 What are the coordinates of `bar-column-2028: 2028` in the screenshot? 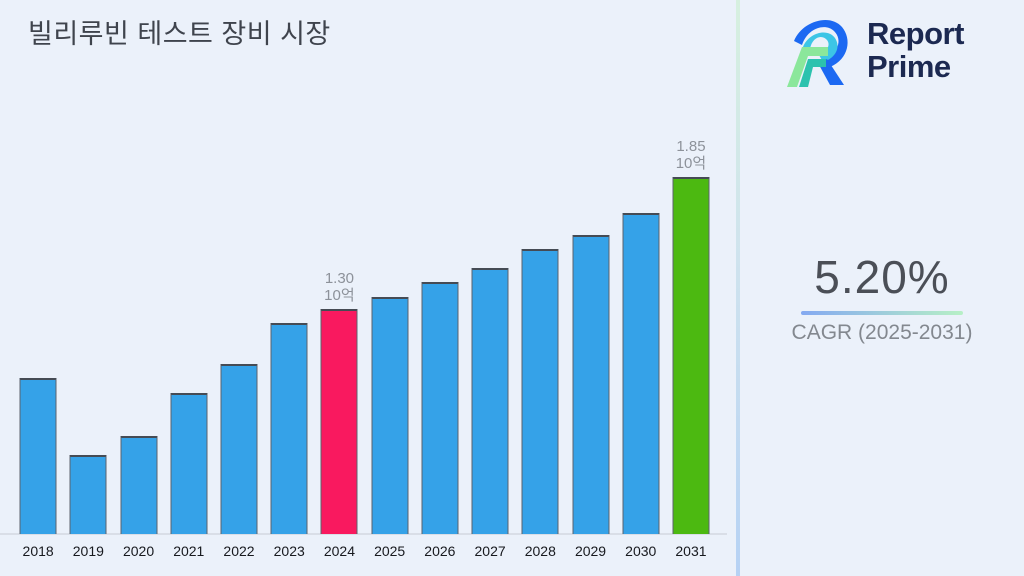 It's located at (540, 329).